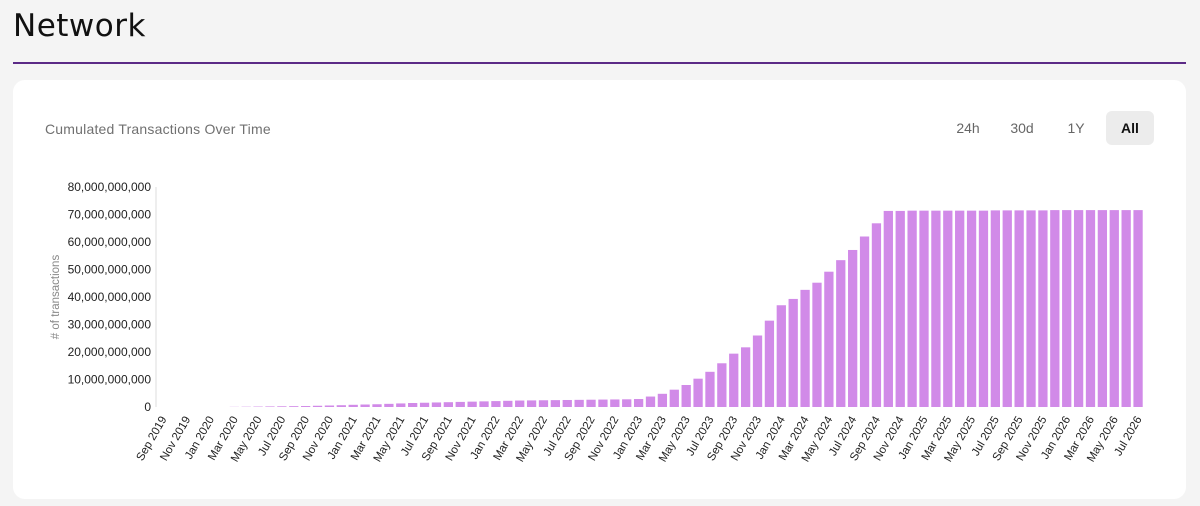 Image resolution: width=1200 pixels, height=506 pixels. I want to click on y-tick-label: 0, so click(147, 407).